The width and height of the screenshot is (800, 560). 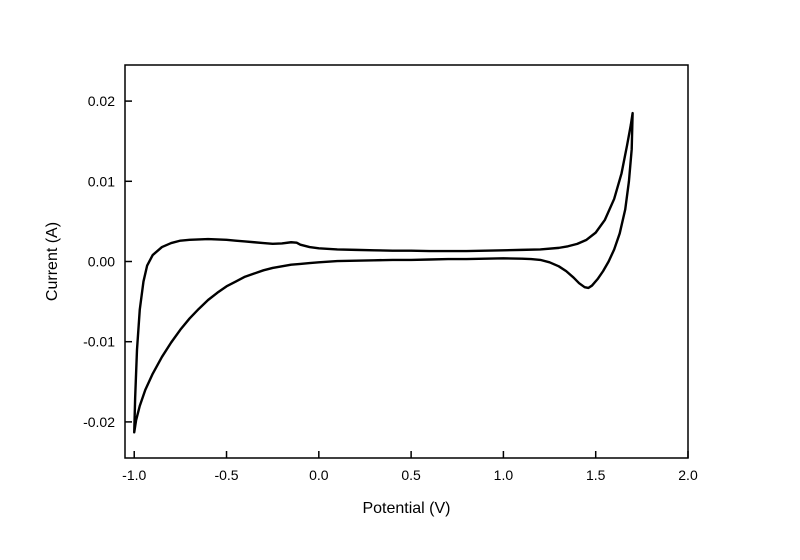 What do you see at coordinates (688, 475) in the screenshot?
I see `x-tick-label: 2.0` at bounding box center [688, 475].